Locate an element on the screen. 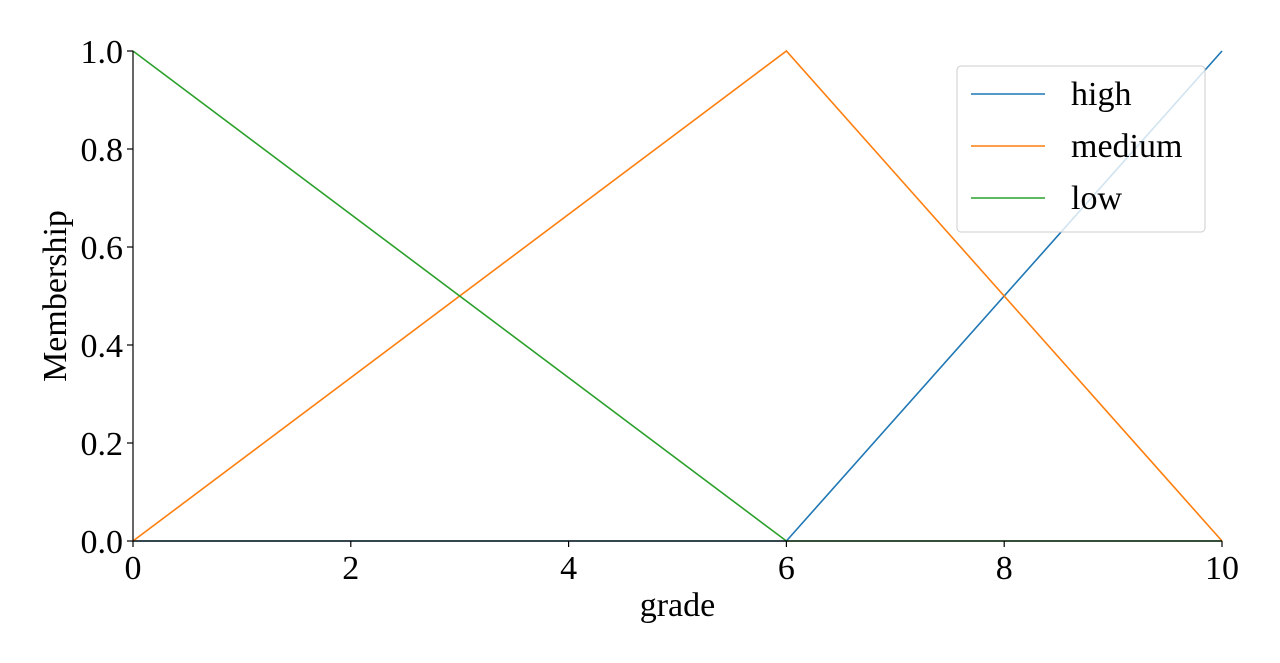  y-tick-label: 0.2 is located at coordinates (102, 444).